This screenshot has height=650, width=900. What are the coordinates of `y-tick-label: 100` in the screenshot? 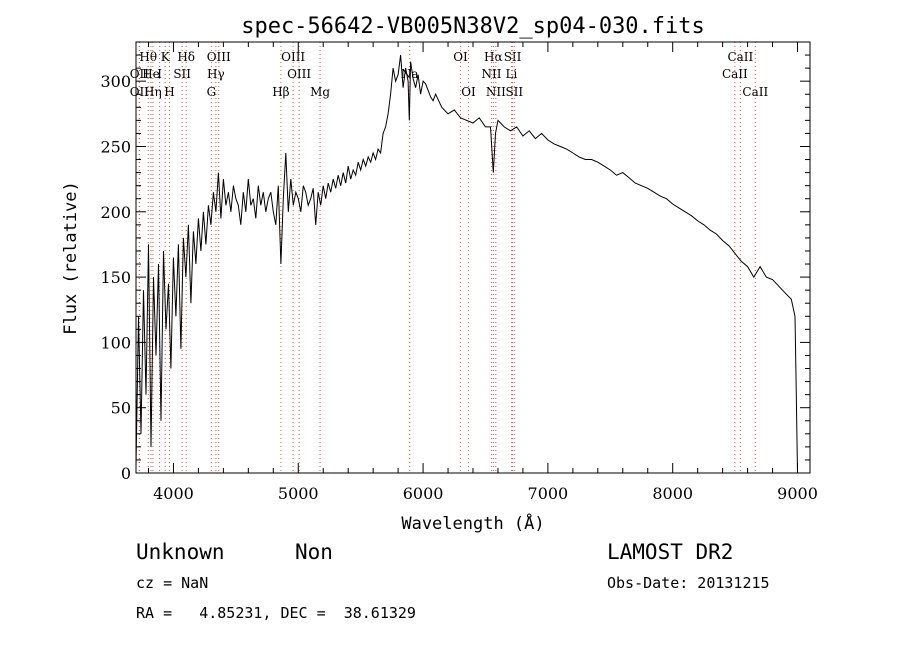 It's located at (115, 342).